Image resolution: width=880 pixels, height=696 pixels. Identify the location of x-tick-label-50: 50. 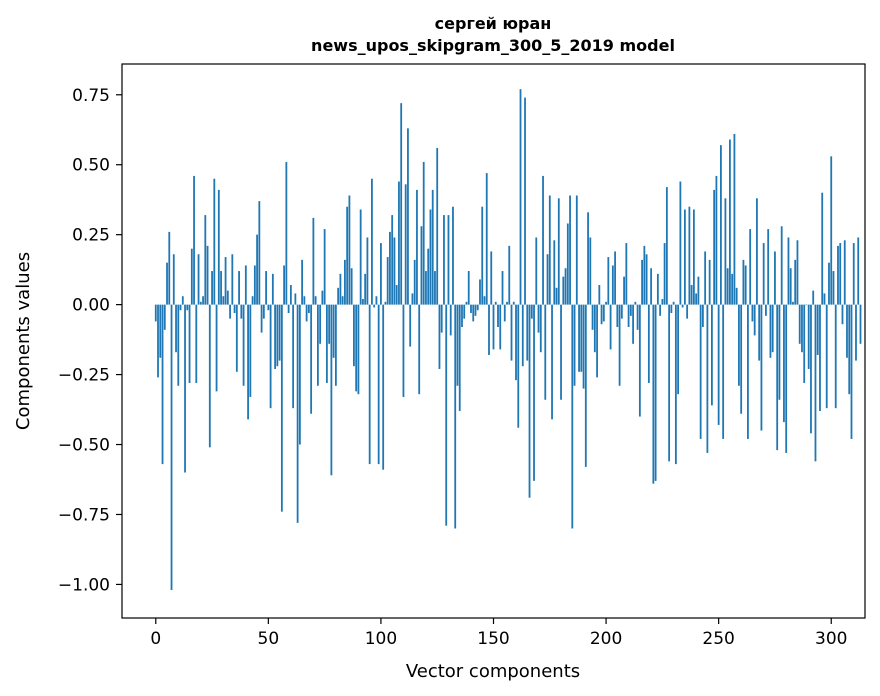
(269, 639).